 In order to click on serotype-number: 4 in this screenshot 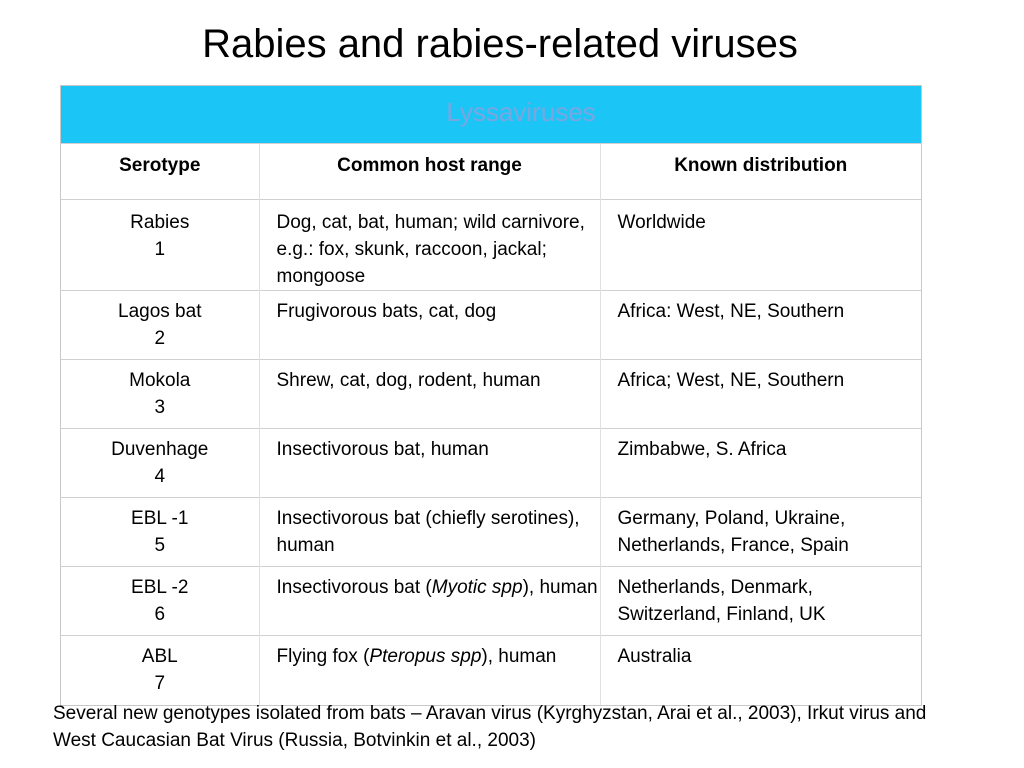, I will do `click(160, 476)`.